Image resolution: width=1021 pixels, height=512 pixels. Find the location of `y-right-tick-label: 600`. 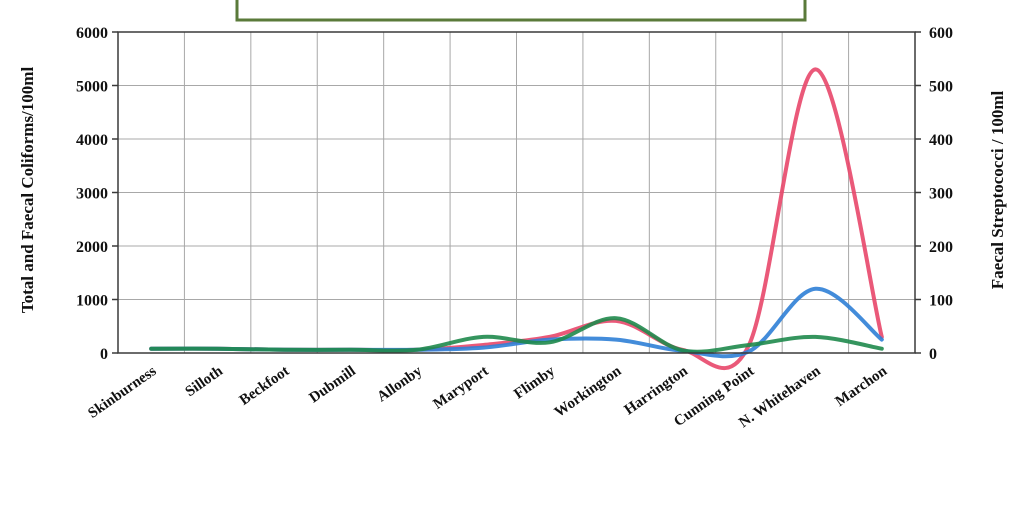

y-right-tick-label: 600 is located at coordinates (941, 33).